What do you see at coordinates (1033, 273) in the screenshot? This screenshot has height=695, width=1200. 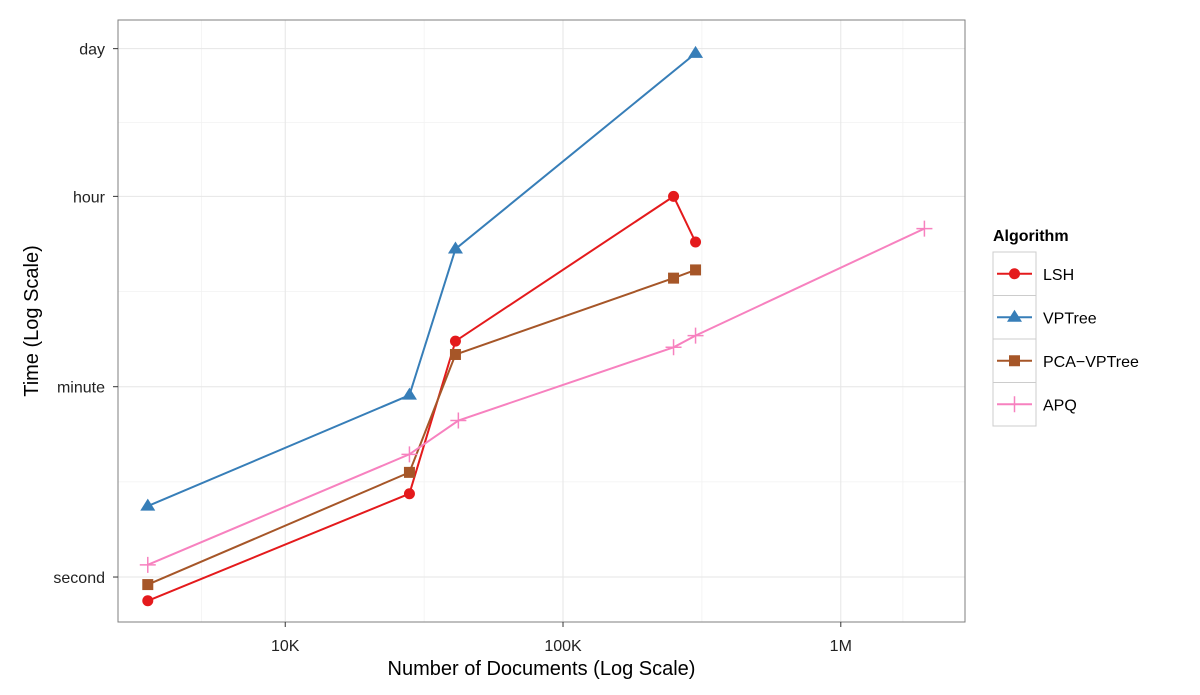 I see `legend-item-lsh: LSH` at bounding box center [1033, 273].